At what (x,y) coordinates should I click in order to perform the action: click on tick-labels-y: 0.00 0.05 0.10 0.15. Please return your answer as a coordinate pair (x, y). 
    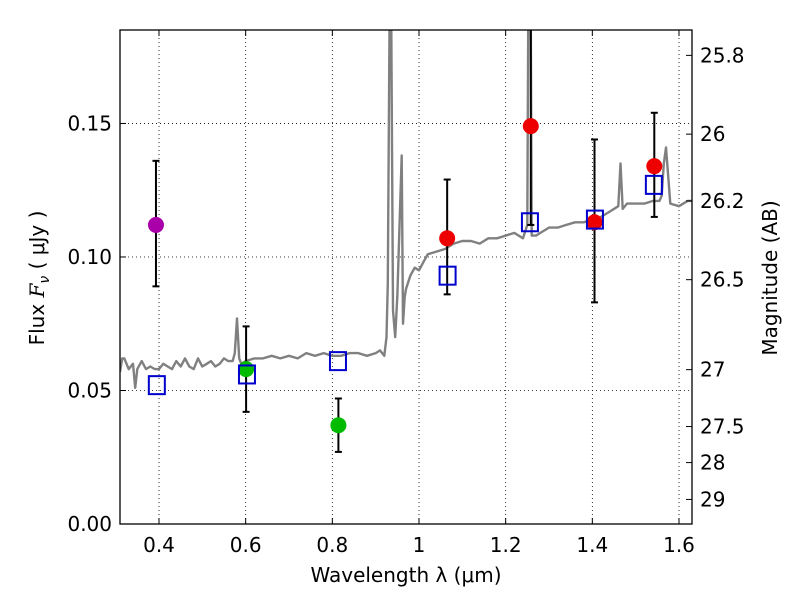
    Looking at the image, I should click on (89, 323).